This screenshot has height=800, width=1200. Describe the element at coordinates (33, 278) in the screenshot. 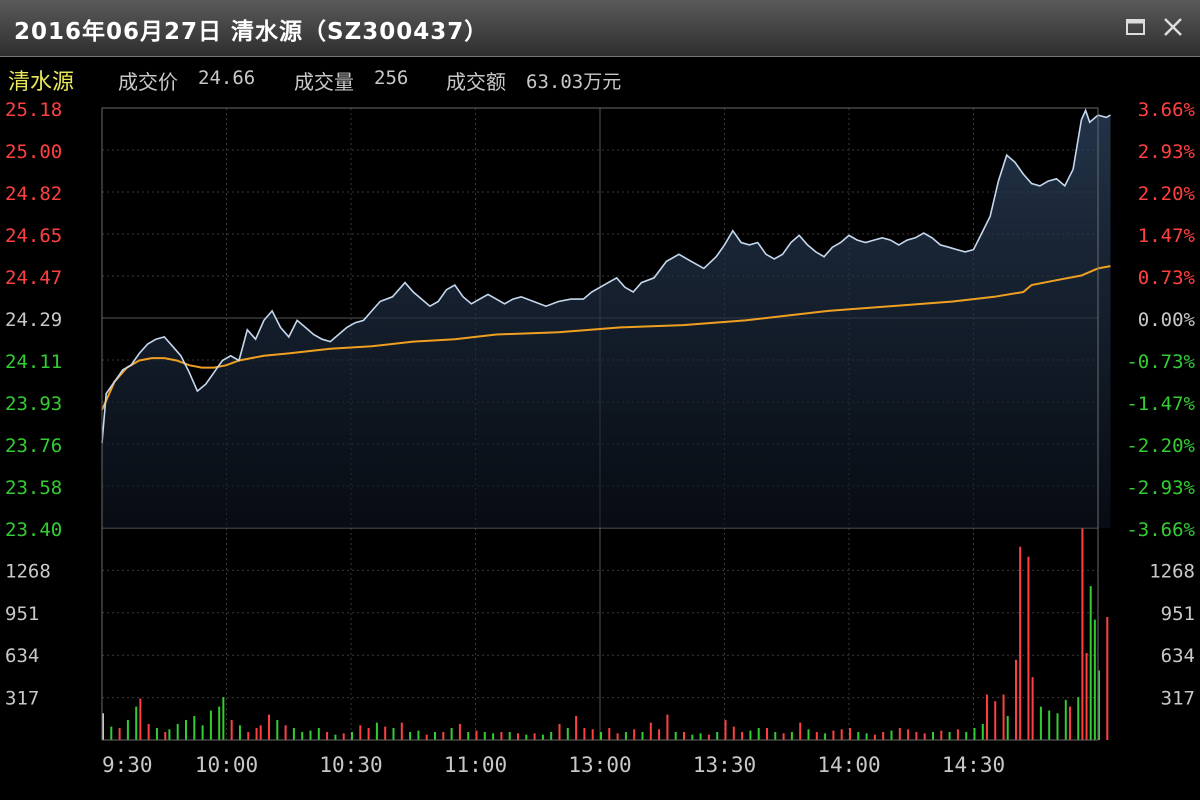

I see `price-tick-label: 24.47` at that location.